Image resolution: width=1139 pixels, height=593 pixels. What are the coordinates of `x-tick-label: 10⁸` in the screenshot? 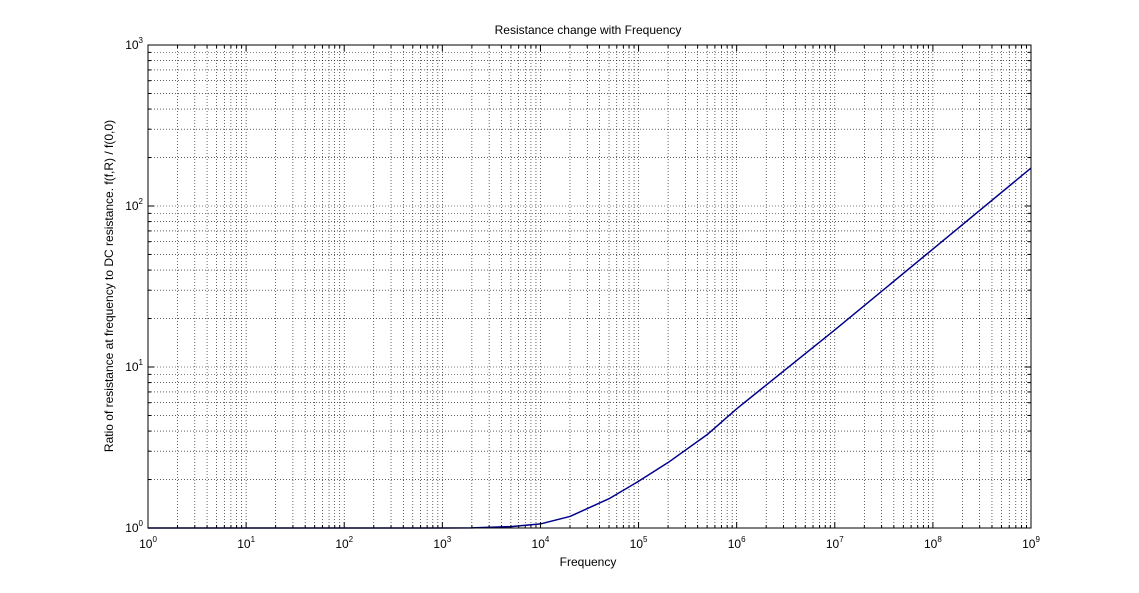 It's located at (933, 543).